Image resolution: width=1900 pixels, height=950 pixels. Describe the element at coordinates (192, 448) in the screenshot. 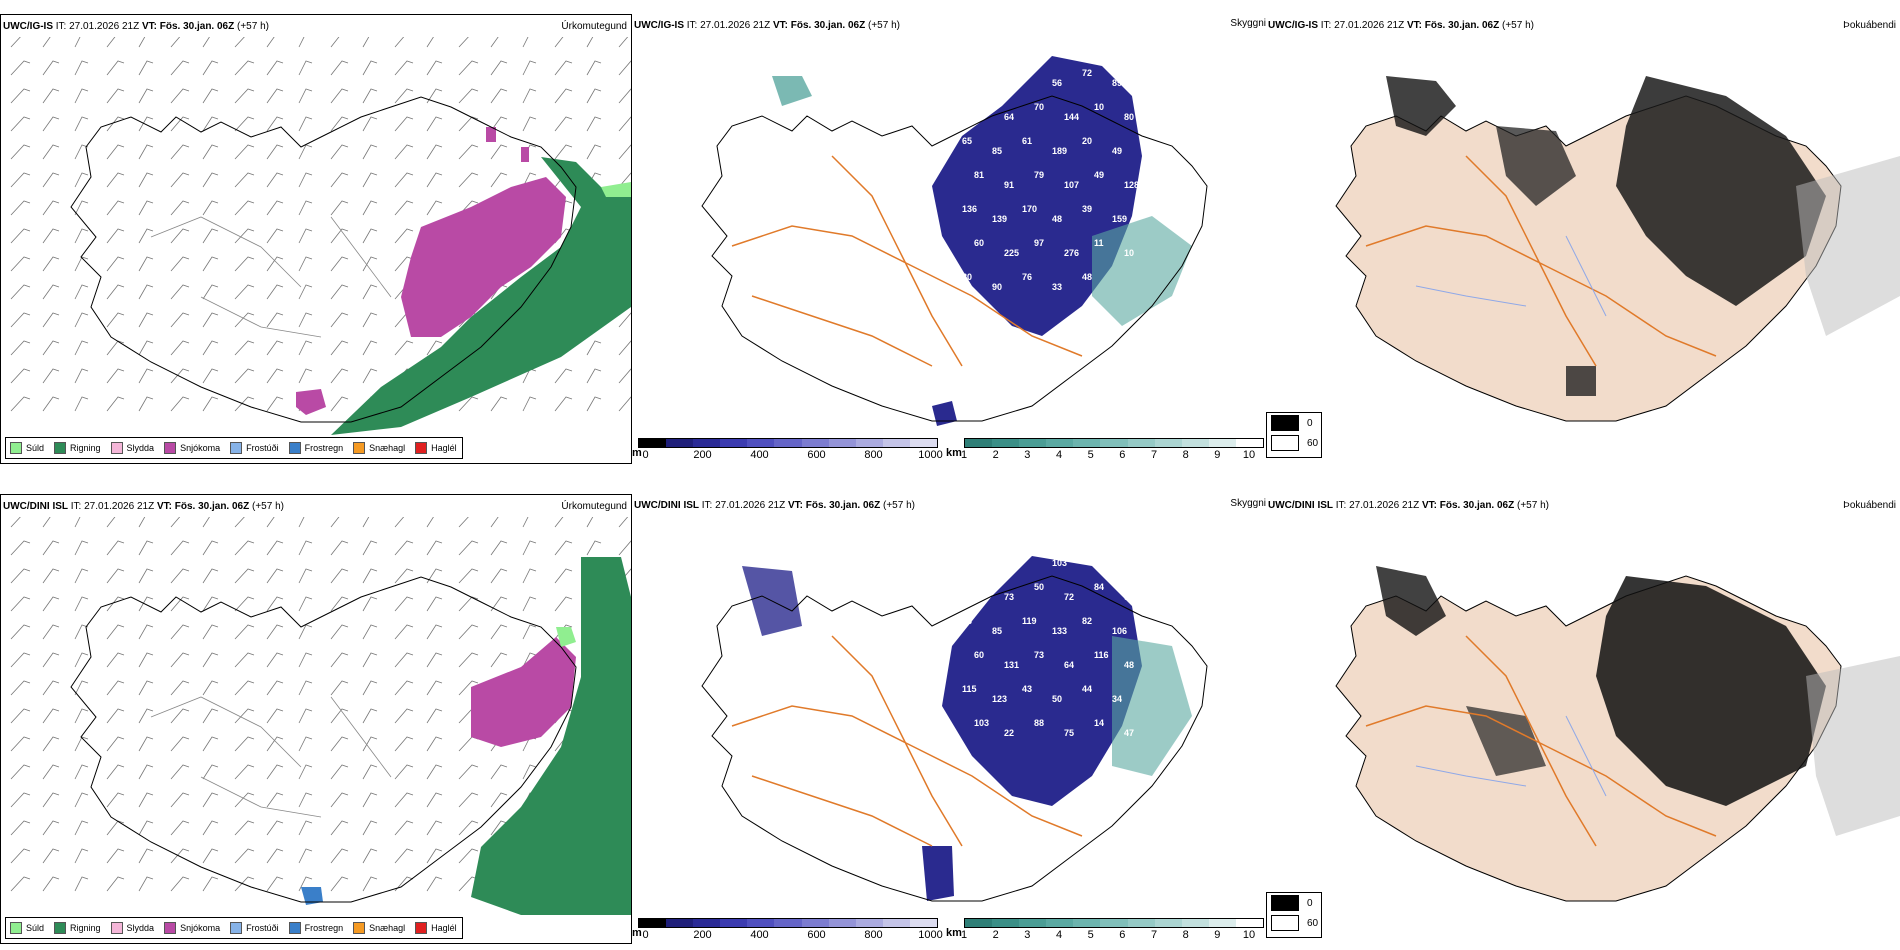

I see `legend-item: Snjókoma` at that location.